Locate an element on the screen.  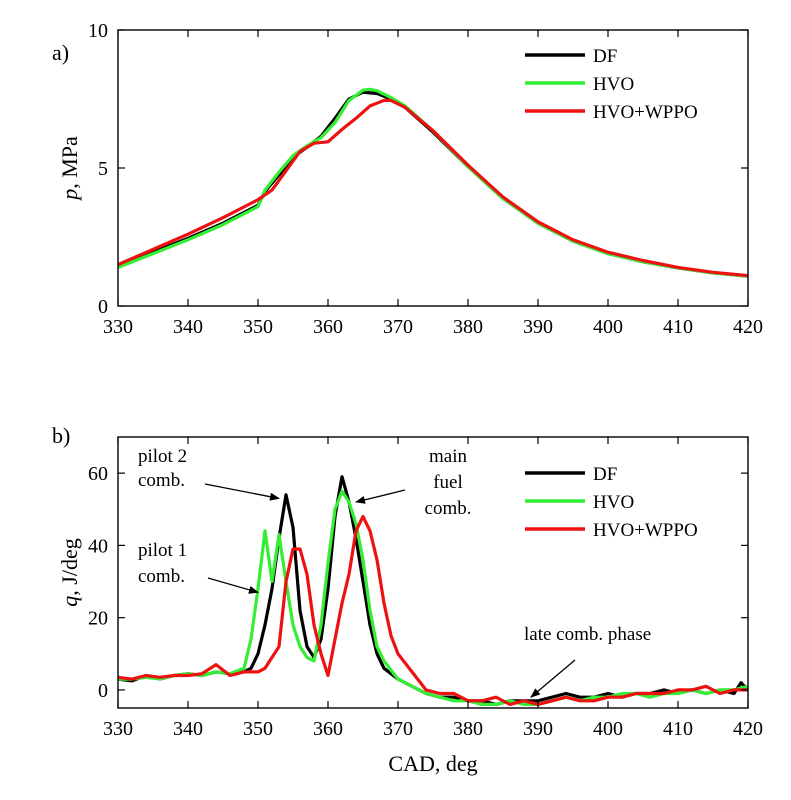
annotation: pilot 1 comb. is located at coordinates (198, 567).